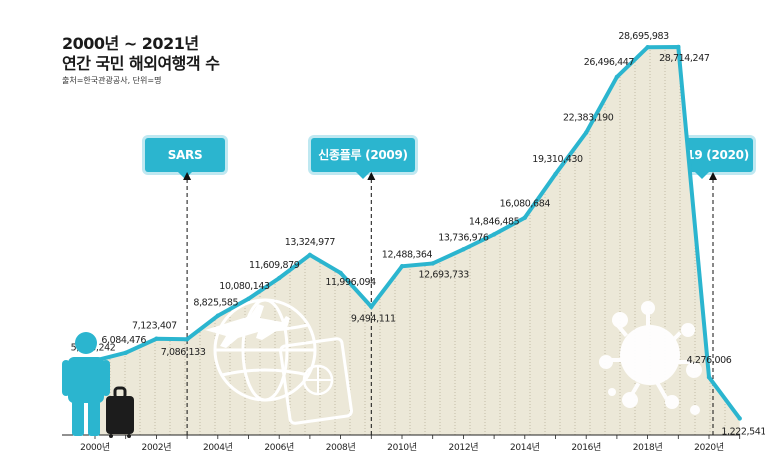 This screenshot has width=765, height=473. I want to click on data-label-2008: 11,996,094, so click(350, 282).